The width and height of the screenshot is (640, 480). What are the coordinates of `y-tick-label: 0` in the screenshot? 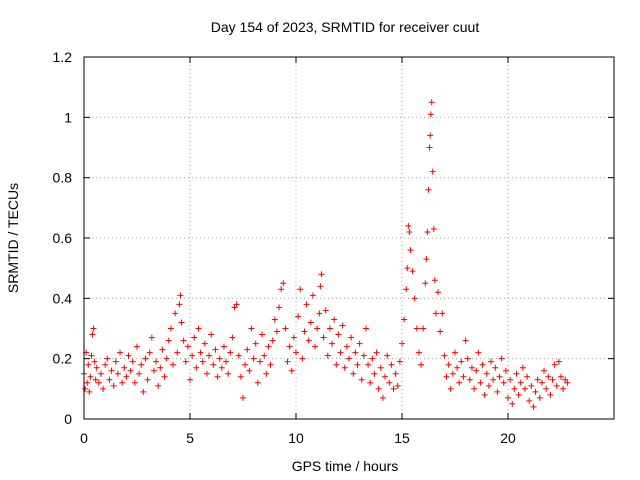 It's located at (68, 419).